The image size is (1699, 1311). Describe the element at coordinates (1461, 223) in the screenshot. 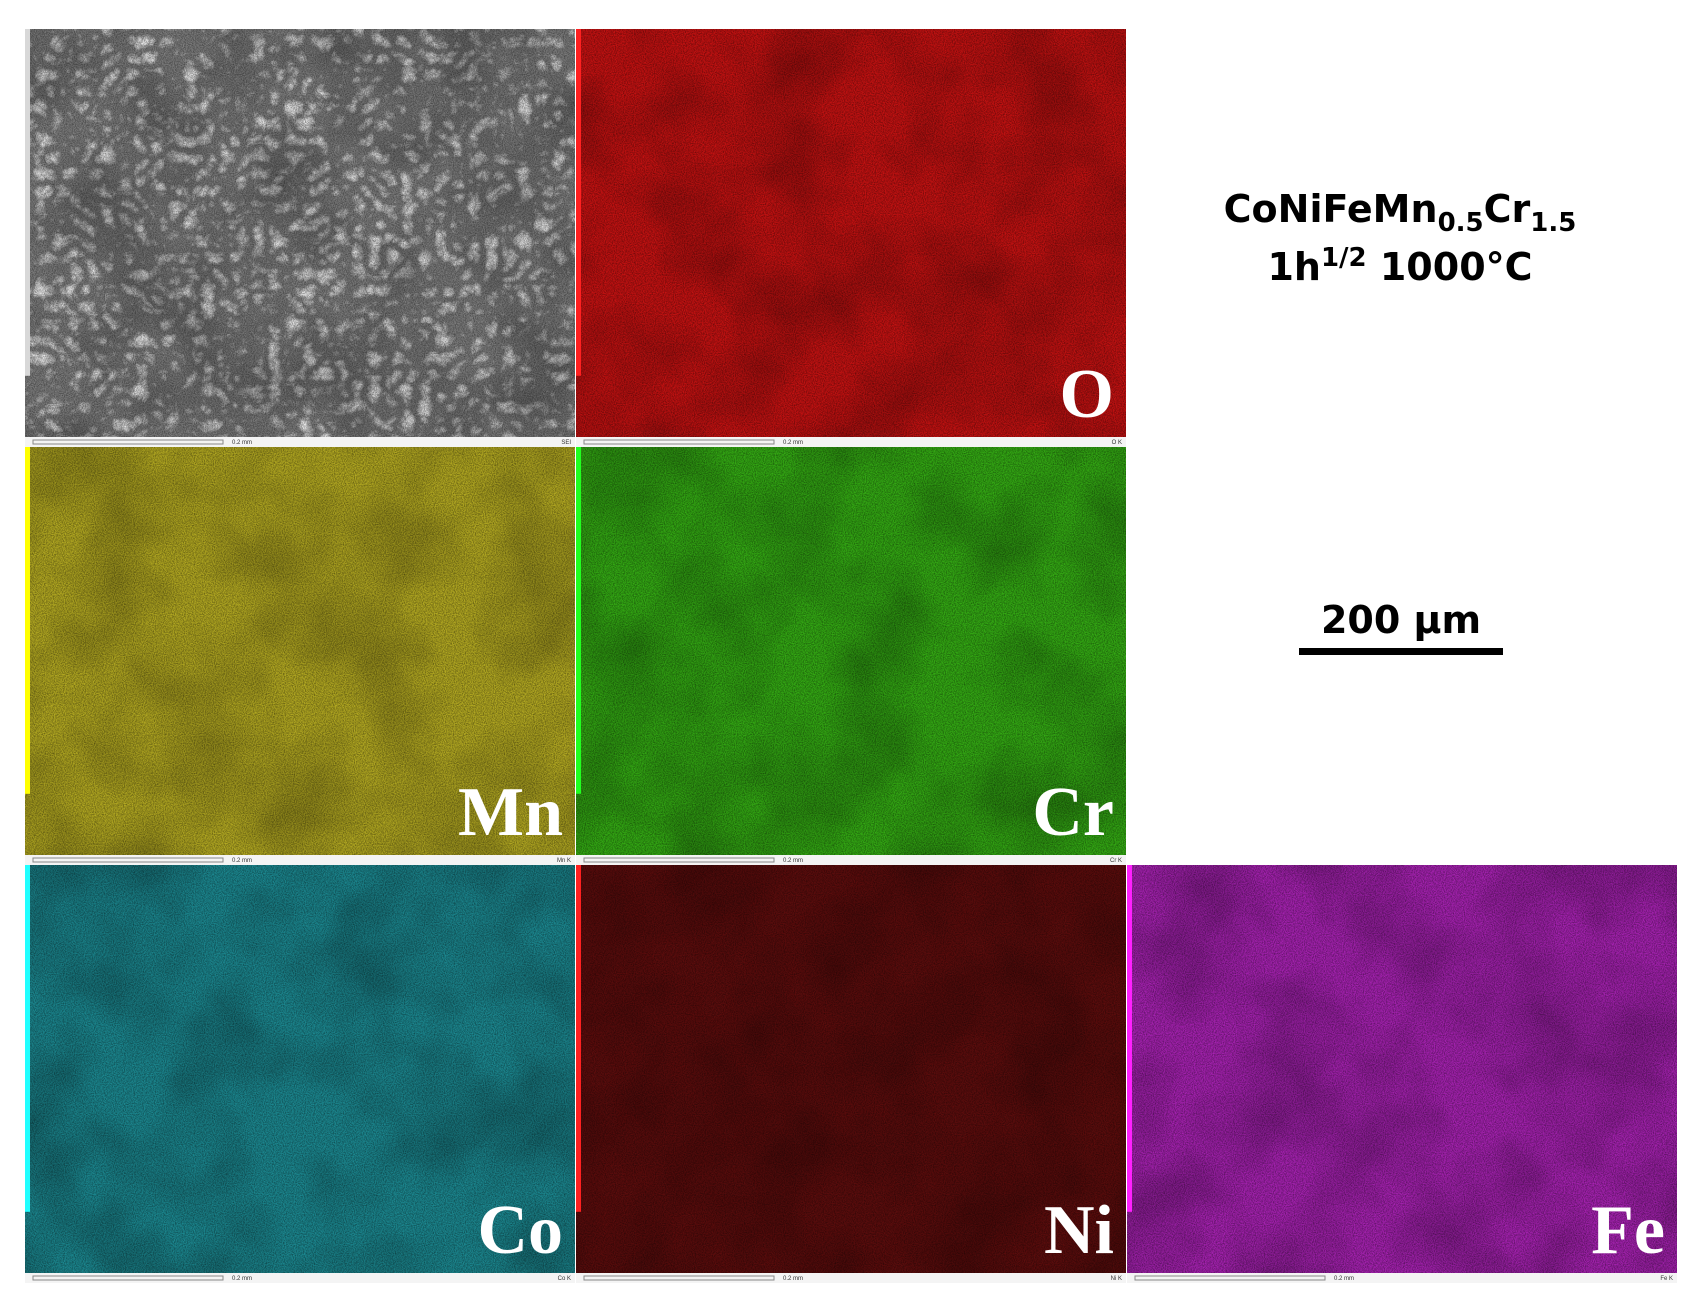

I see `subscript: 0.5` at that location.